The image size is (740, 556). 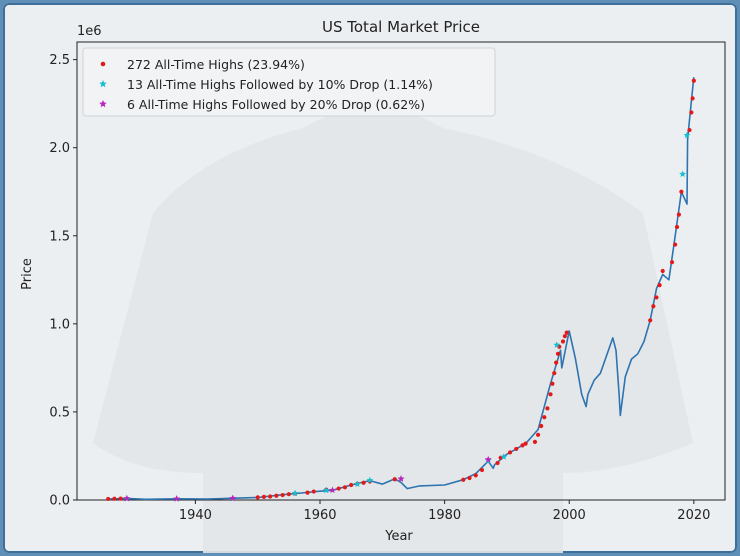 I want to click on y-tick-label: 0.0, so click(x=59, y=501).